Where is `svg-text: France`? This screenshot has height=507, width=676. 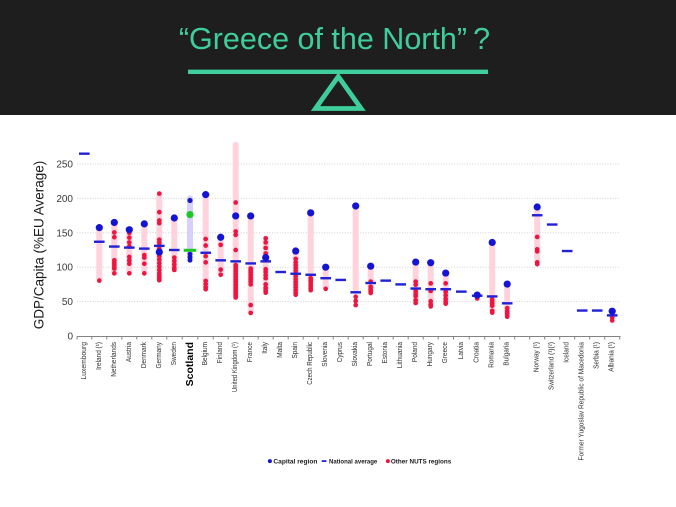 svg-text: France is located at coordinates (250, 352).